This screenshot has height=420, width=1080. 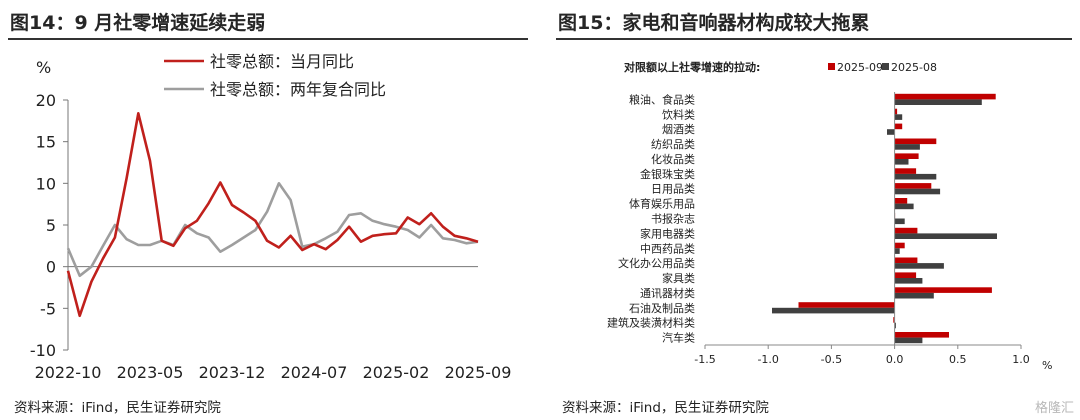 I want to click on category-label: 家具类, so click(x=678, y=278).